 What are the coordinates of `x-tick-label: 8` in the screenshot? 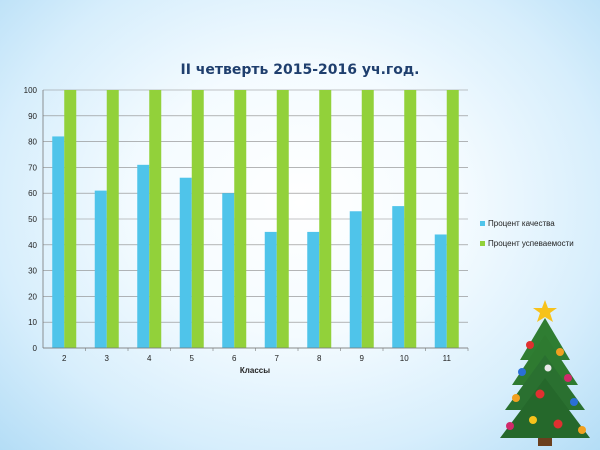 It's located at (319, 358).